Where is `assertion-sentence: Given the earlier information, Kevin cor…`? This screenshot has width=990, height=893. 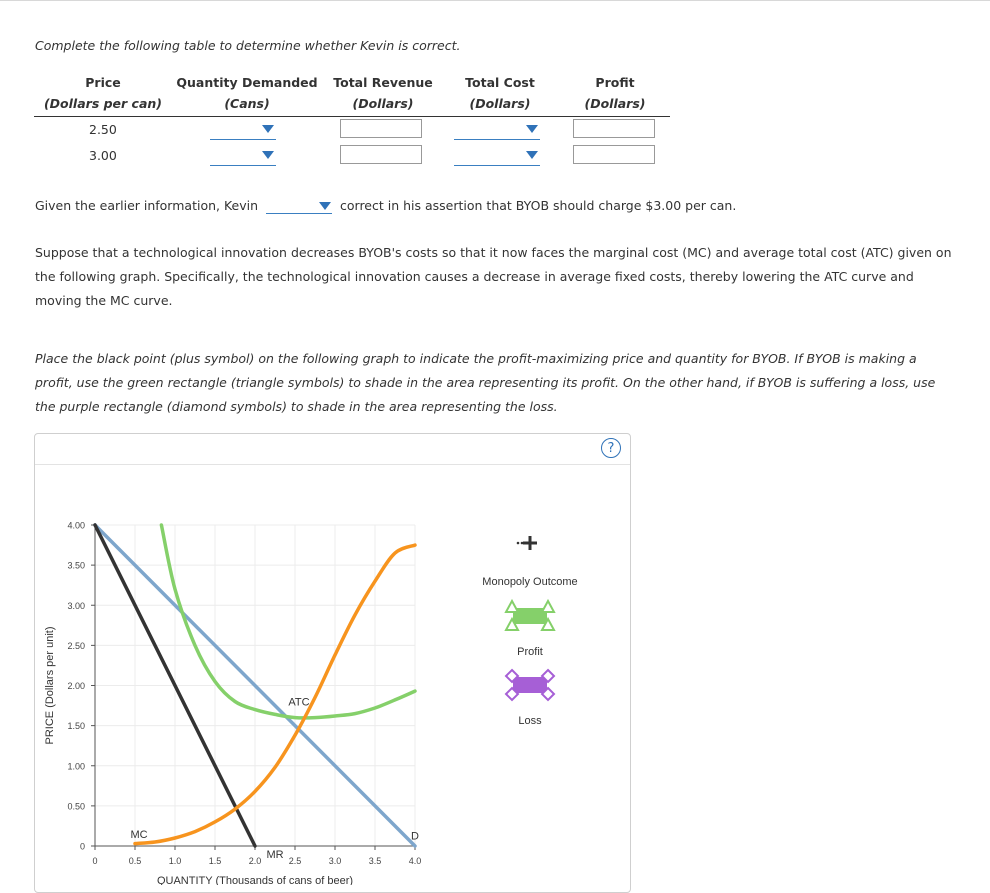 assertion-sentence: Given the earlier information, Kevin cor… is located at coordinates (385, 205).